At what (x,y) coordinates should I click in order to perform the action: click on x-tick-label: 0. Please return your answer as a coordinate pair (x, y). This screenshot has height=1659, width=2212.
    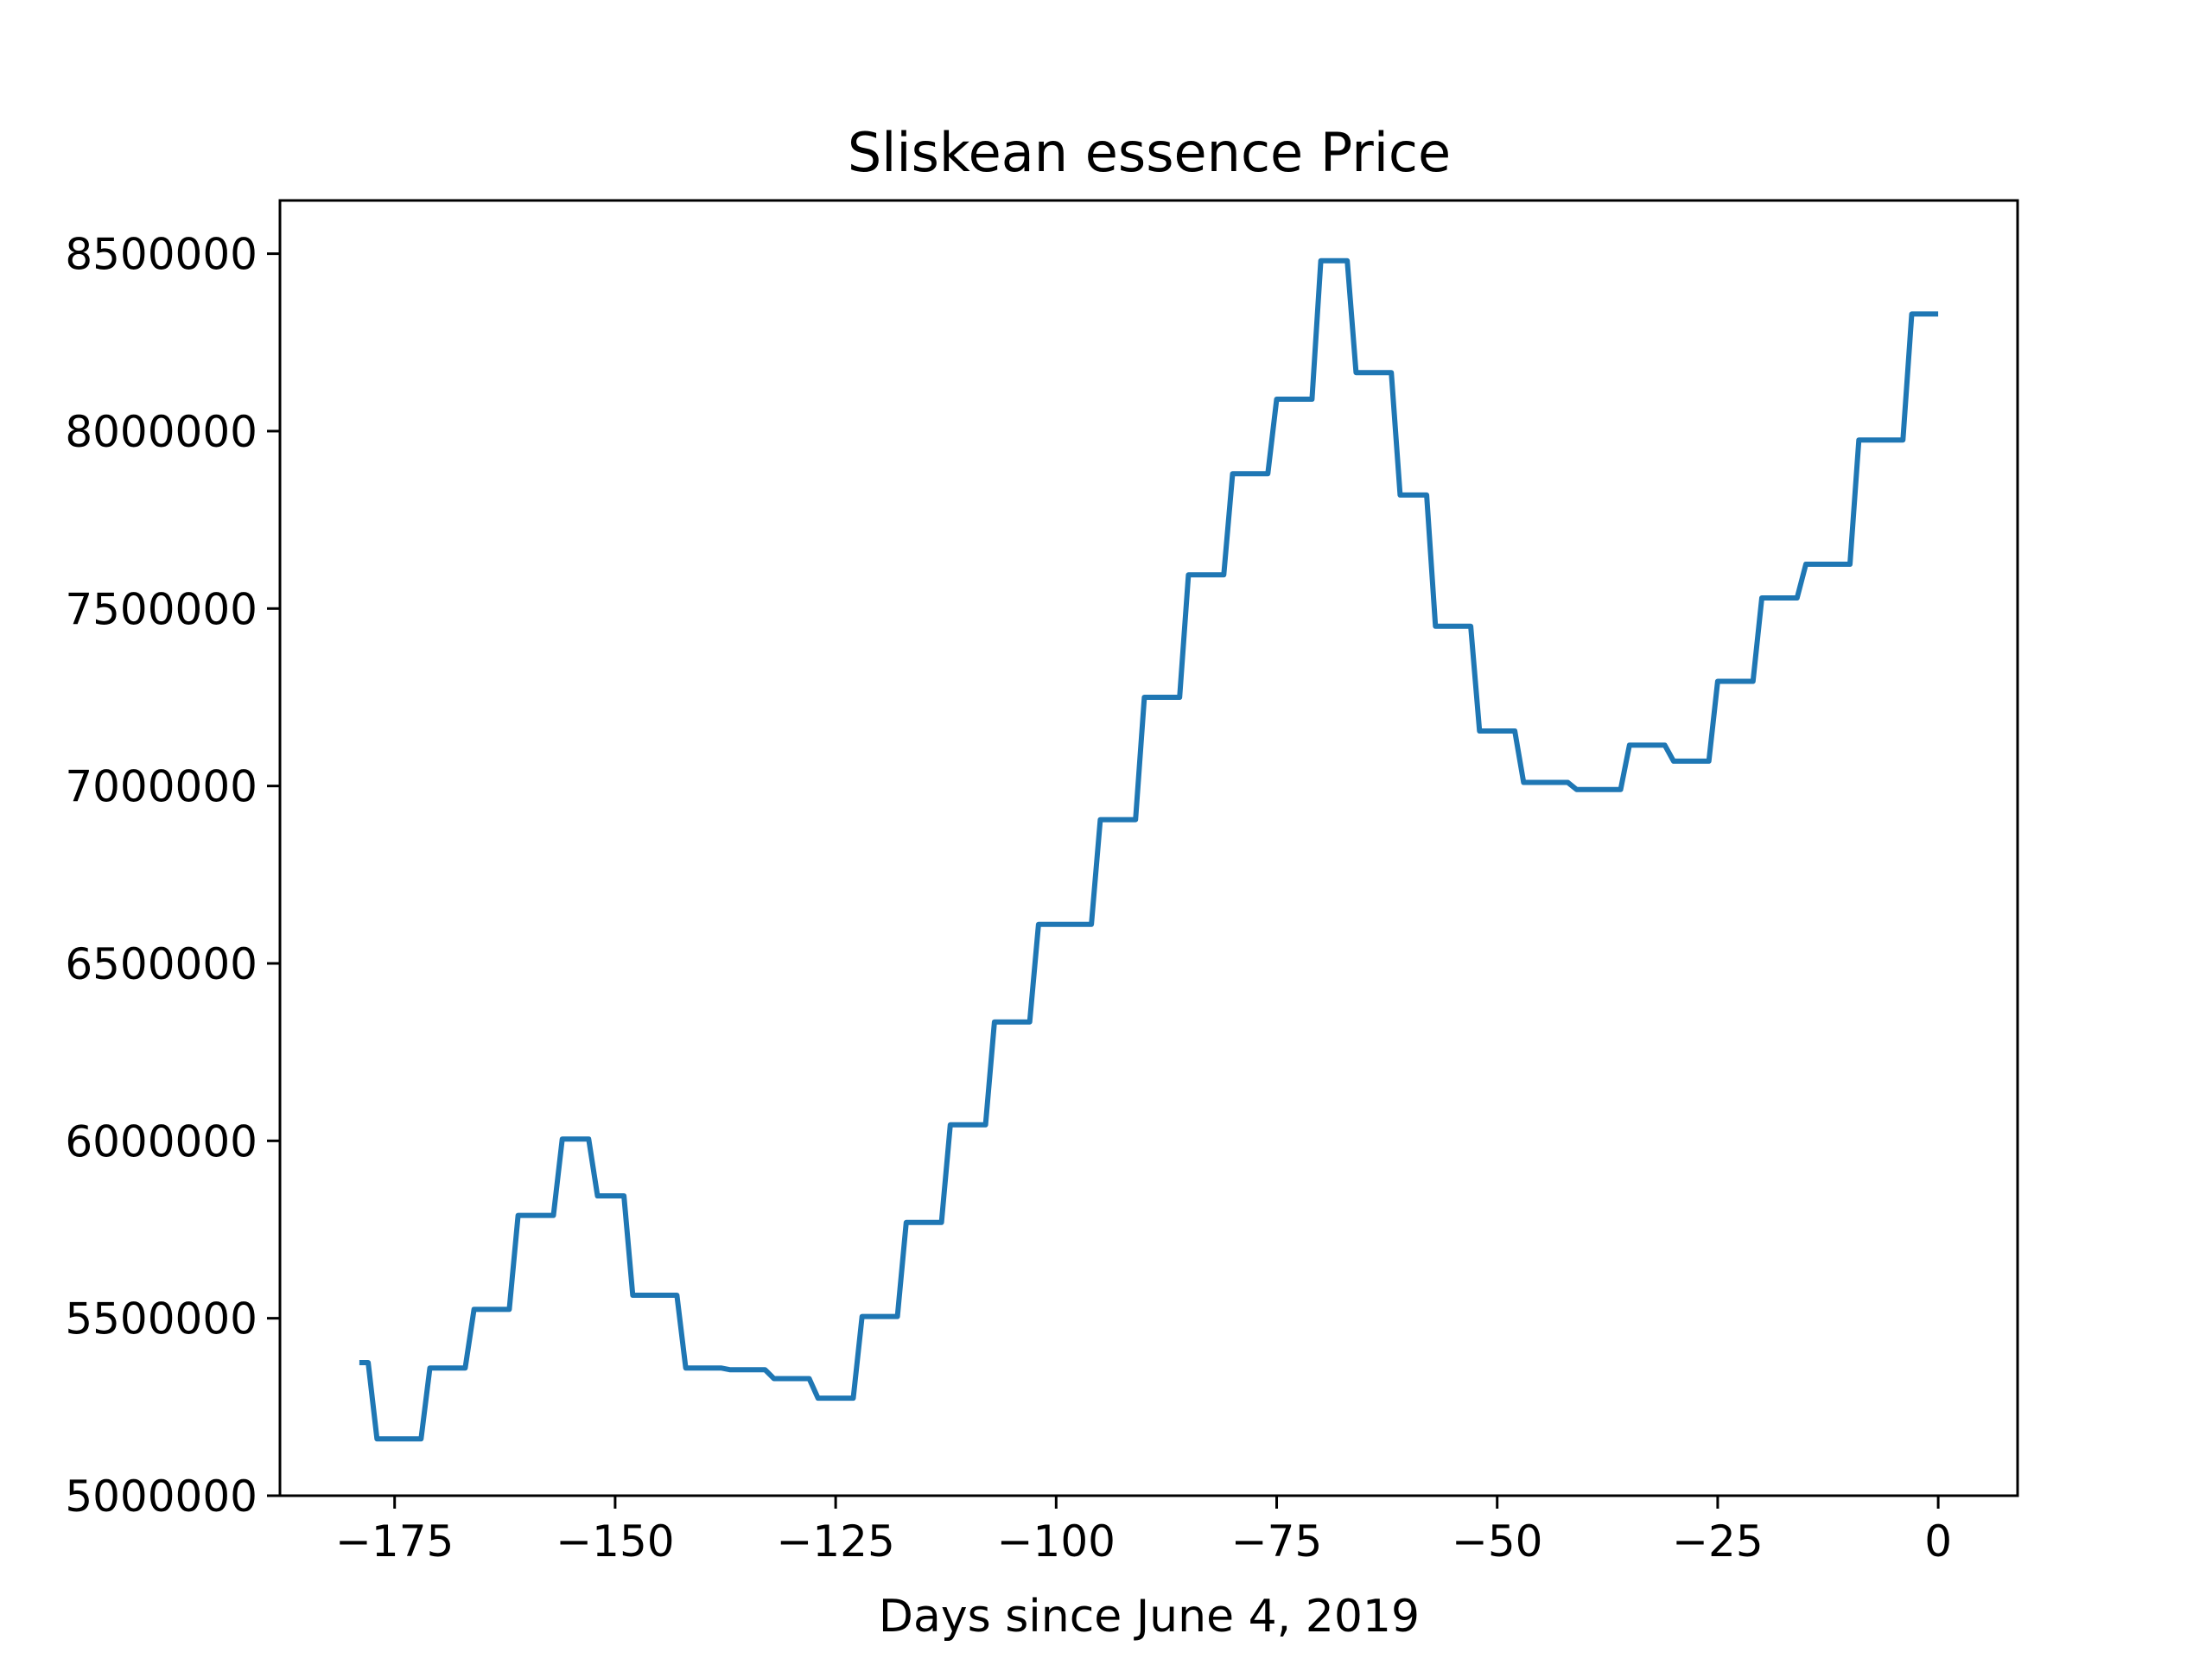
    Looking at the image, I should click on (1938, 1541).